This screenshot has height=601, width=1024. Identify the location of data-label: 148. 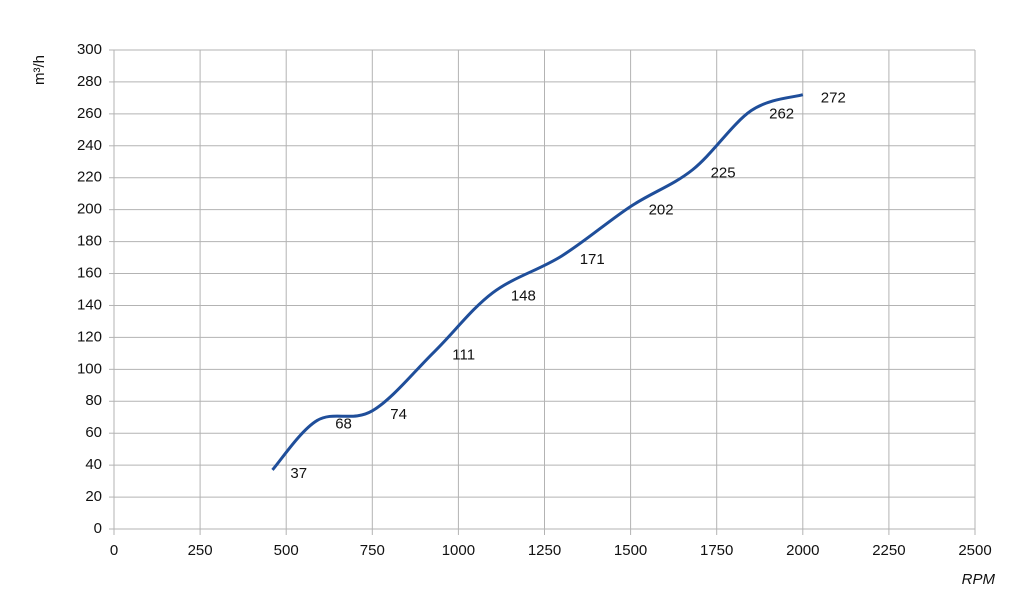
(523, 296).